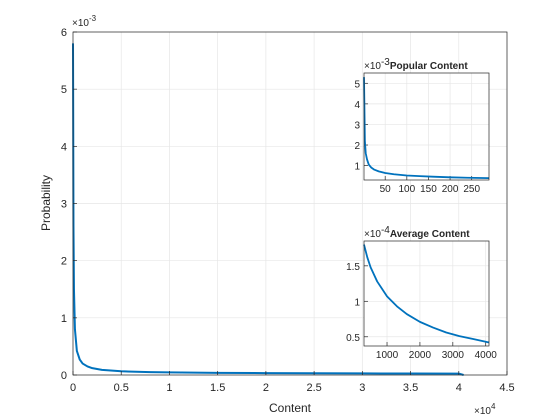  I want to click on inset-popular-frame, so click(426, 126).